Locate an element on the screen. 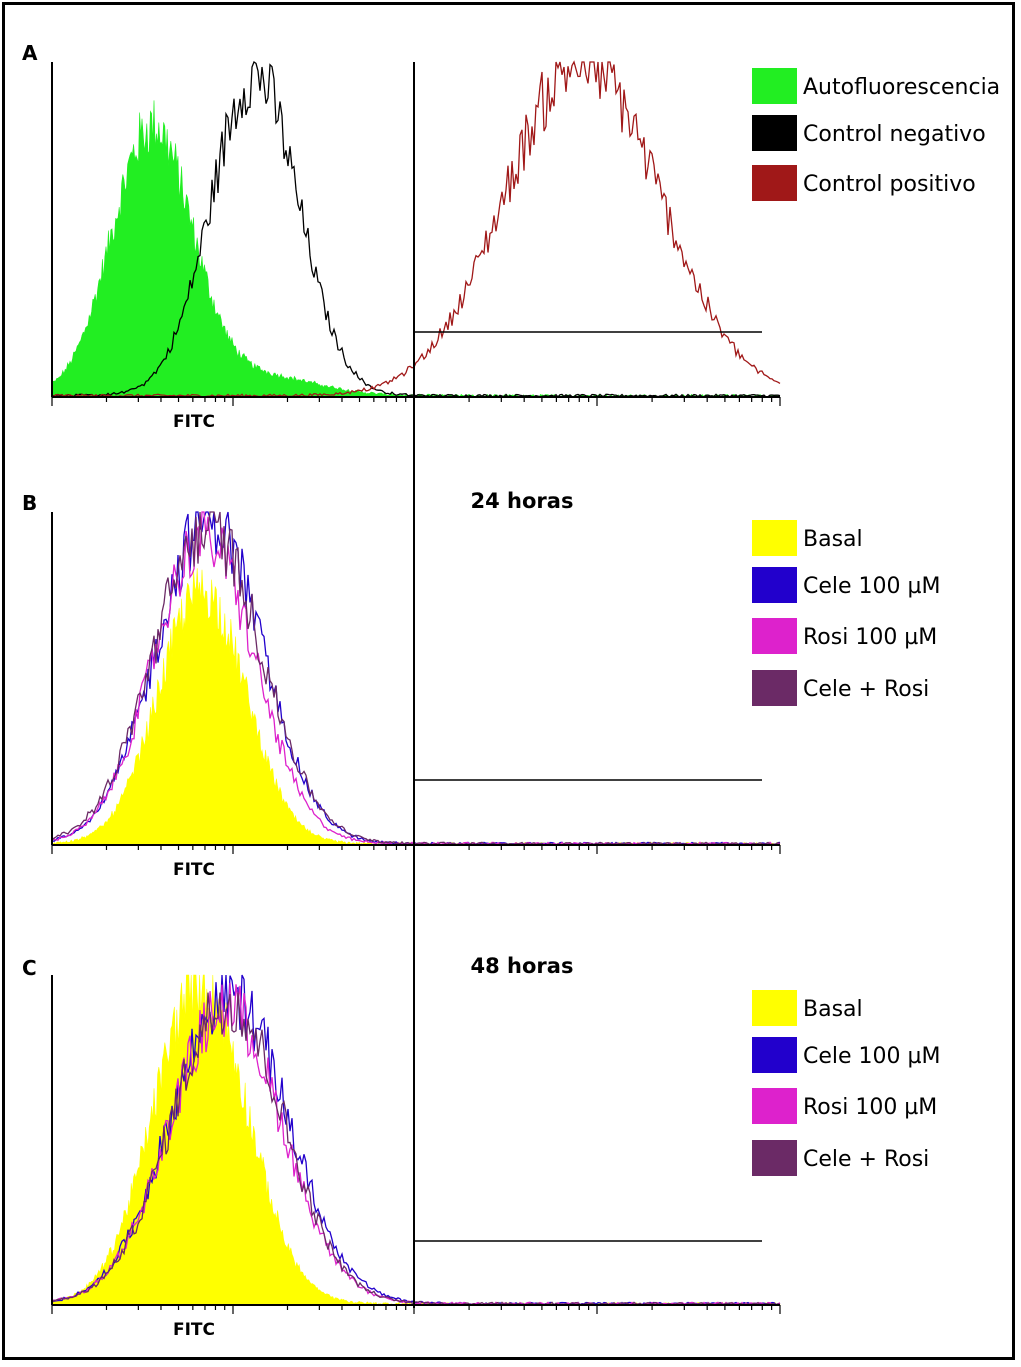  legend-label: Autofluorescencia is located at coordinates (901, 87).